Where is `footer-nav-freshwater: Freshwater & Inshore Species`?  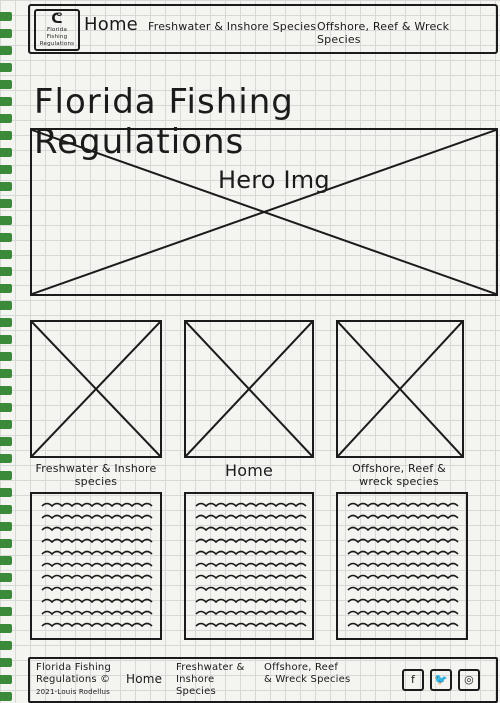
footer-nav-freshwater: Freshwater & Inshore Species is located at coordinates (210, 680).